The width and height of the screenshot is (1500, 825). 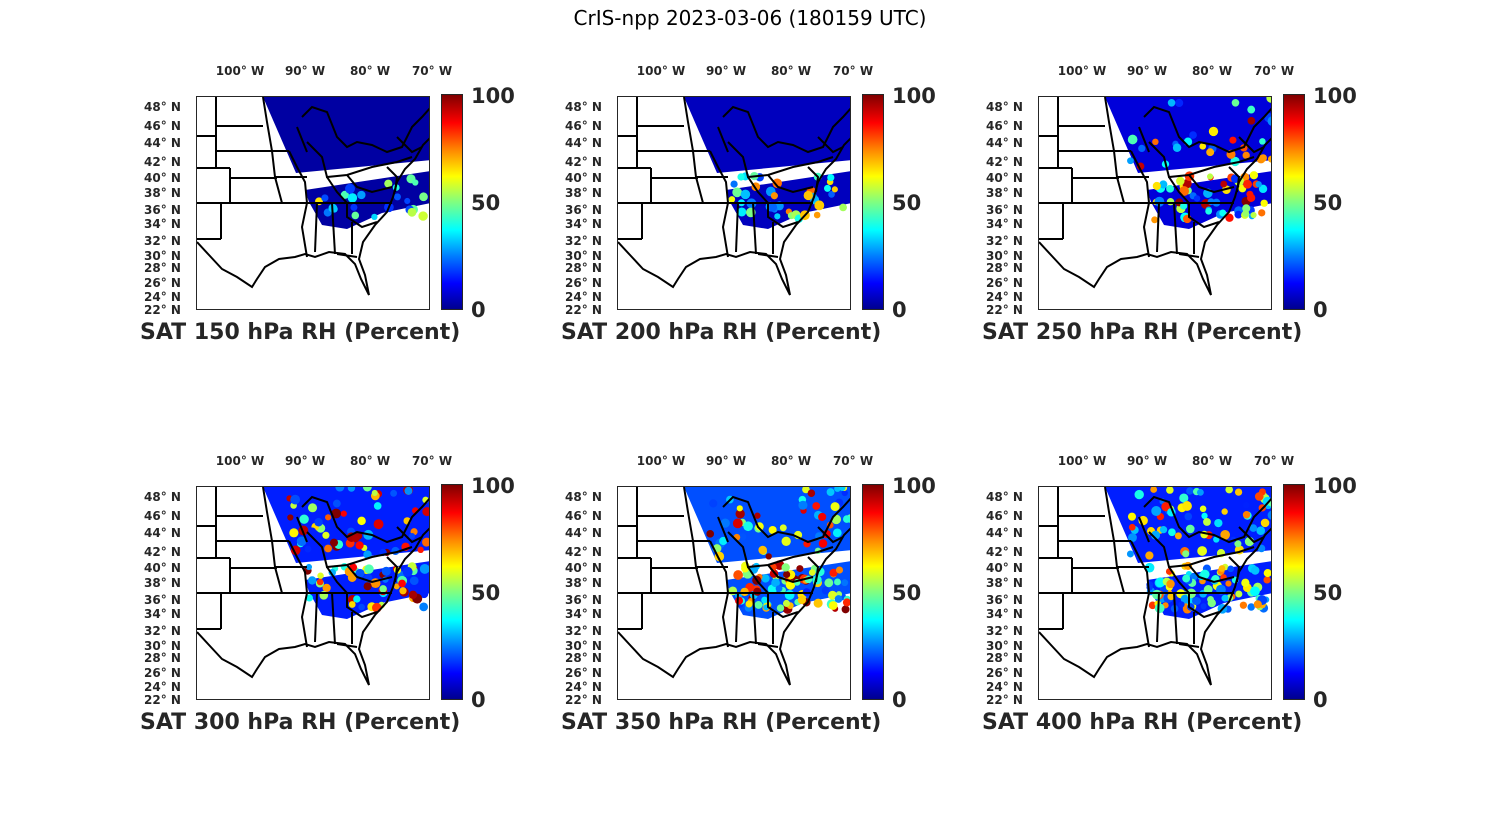 I want to click on lat-tick-label: 28° N, so click(x=1004, y=658).